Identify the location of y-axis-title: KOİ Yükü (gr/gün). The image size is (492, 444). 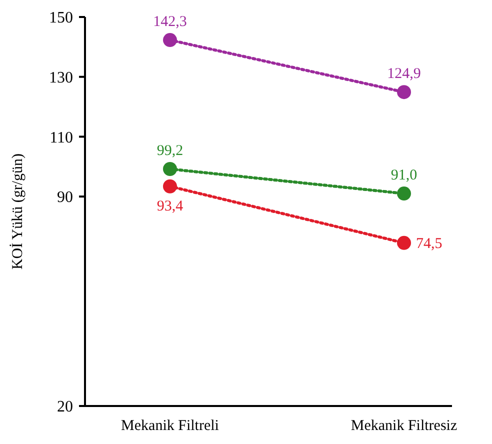
(17, 211).